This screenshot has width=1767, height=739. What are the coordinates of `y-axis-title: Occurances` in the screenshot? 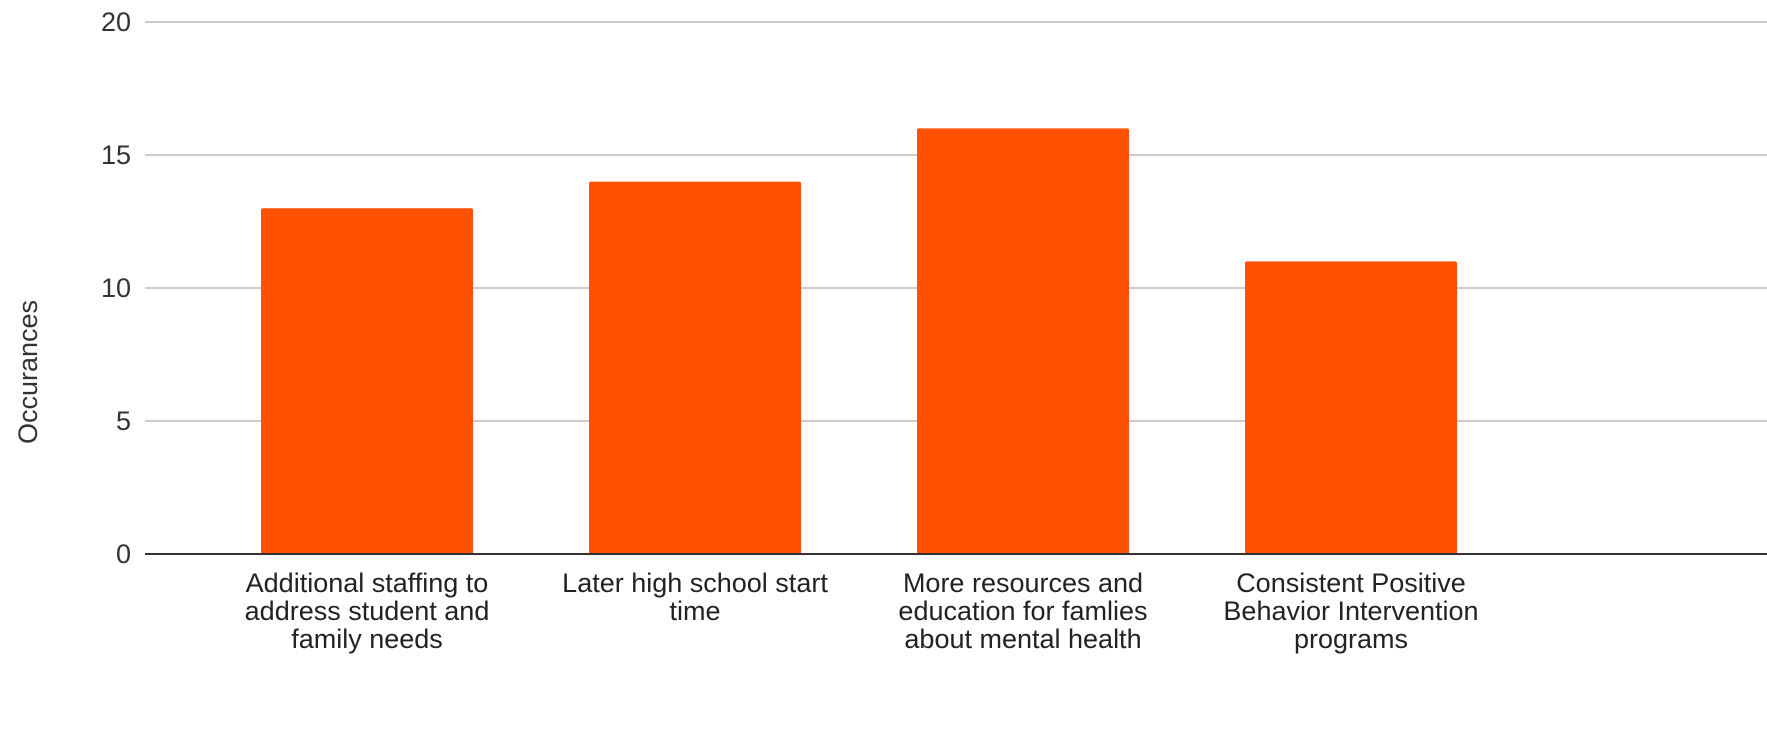 It's located at (28, 372).